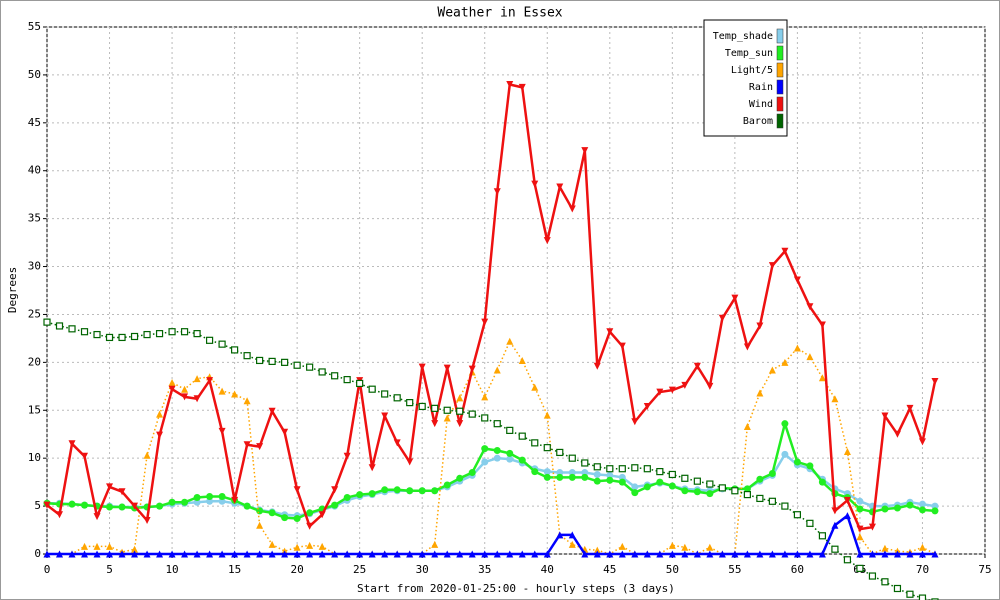  I want to click on legend-label: Temp_shade, so click(743, 36).